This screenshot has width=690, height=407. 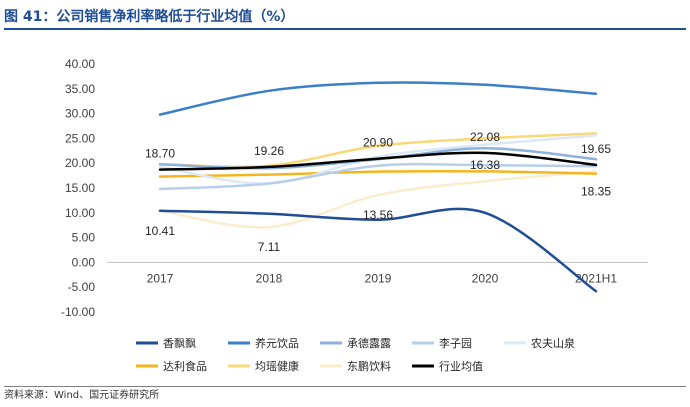 What do you see at coordinates (378, 215) in the screenshot?
I see `data-label: 13.56` at bounding box center [378, 215].